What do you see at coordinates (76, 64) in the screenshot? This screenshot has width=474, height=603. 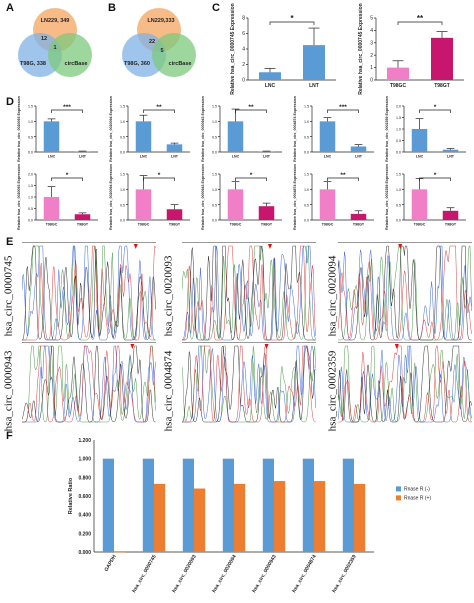 I see `venn-a-right-label: circBase` at bounding box center [76, 64].